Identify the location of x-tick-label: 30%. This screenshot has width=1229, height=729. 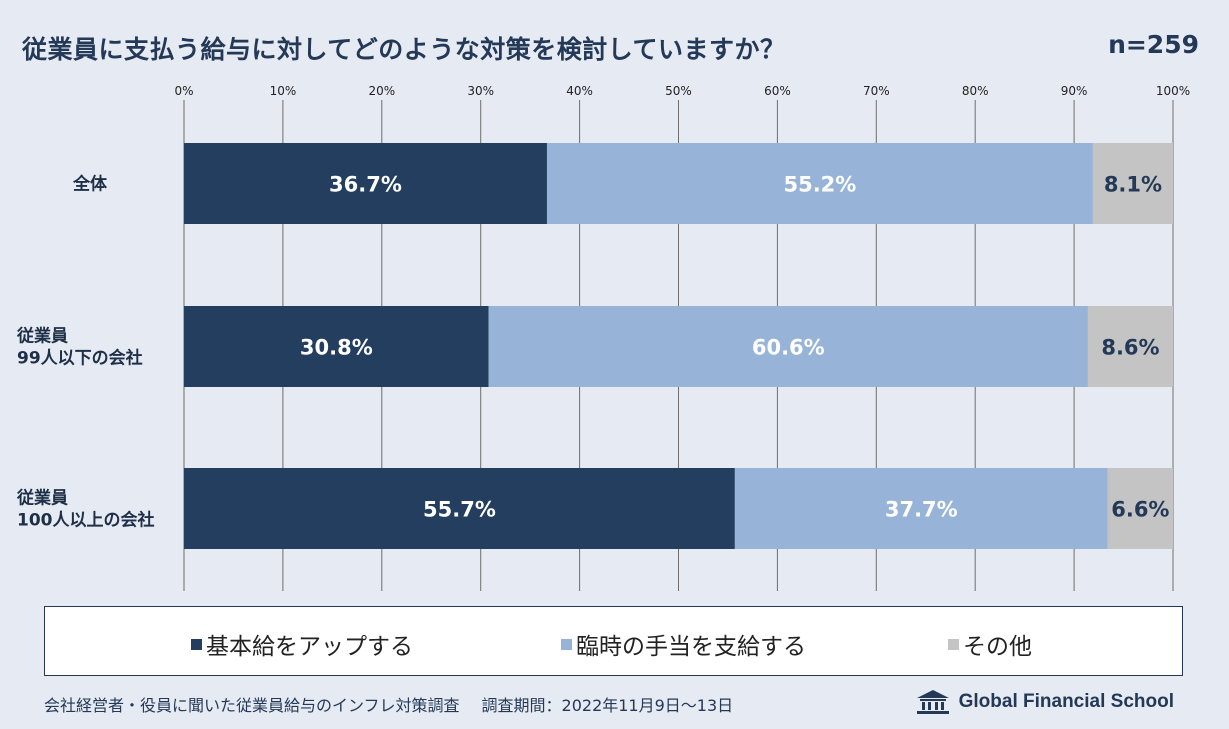
(480, 91).